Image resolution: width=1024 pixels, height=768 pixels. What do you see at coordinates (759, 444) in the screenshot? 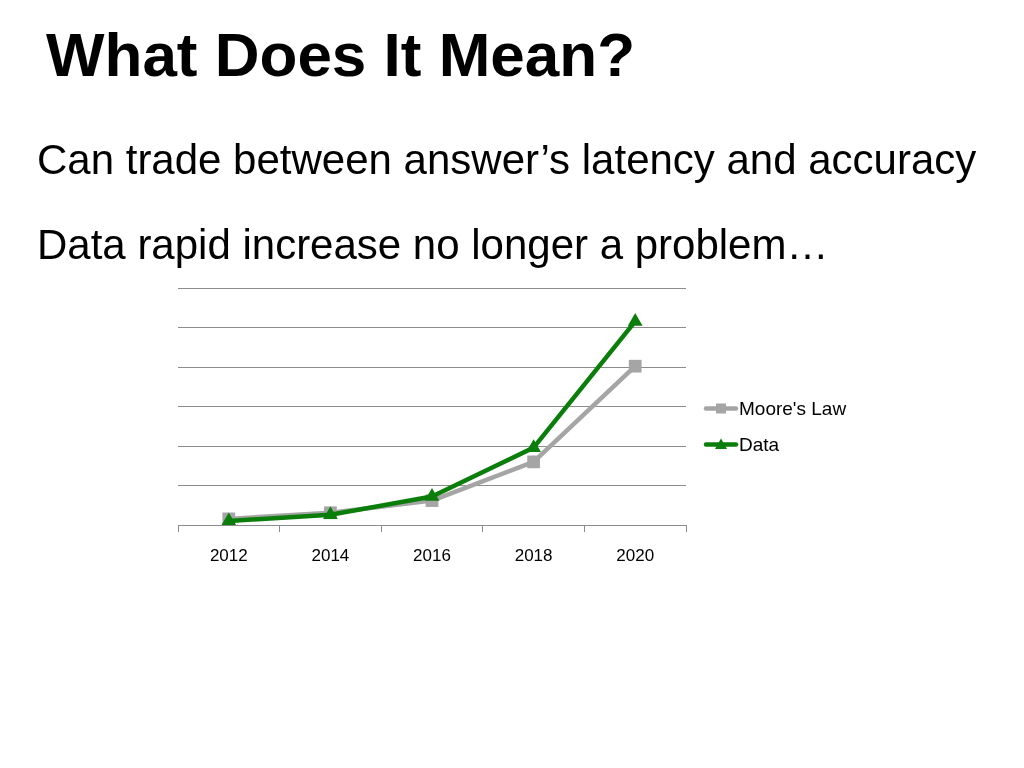
I see `legend-label: Data` at bounding box center [759, 444].